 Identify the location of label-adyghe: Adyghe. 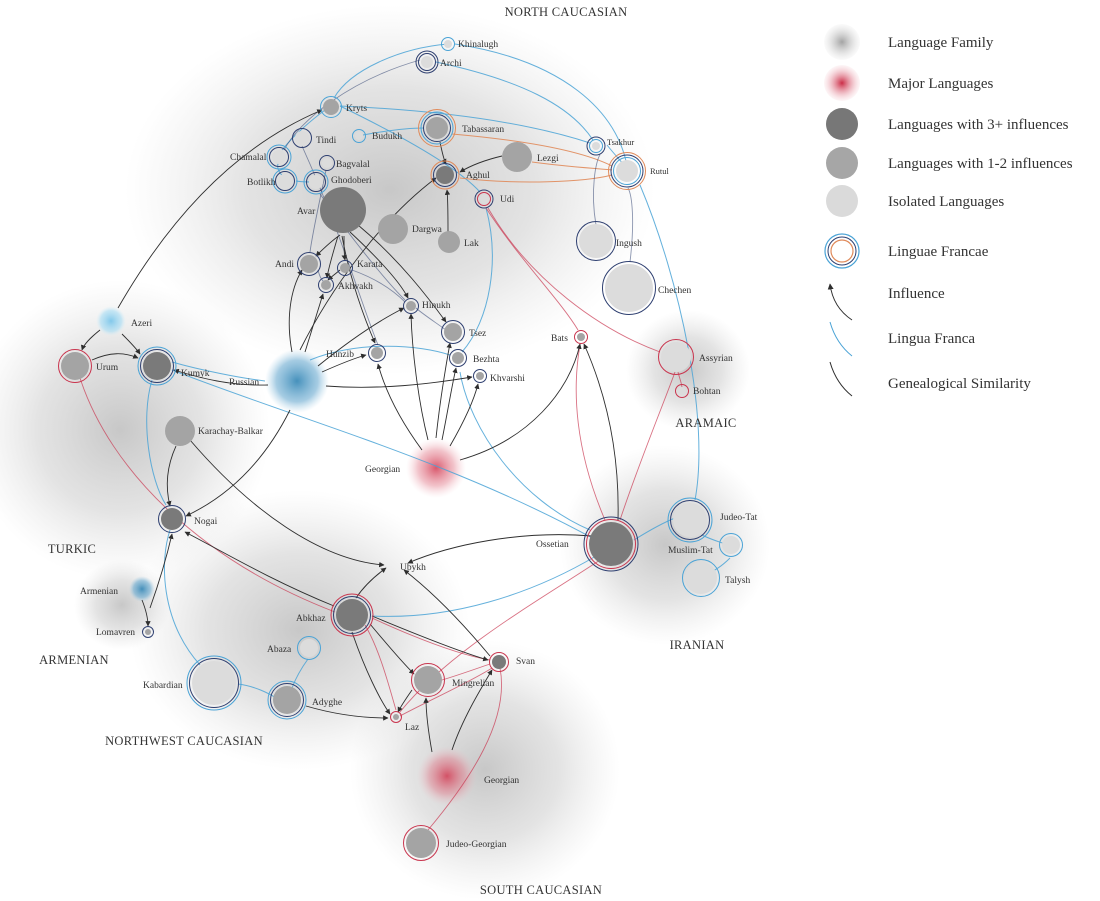
(327, 703).